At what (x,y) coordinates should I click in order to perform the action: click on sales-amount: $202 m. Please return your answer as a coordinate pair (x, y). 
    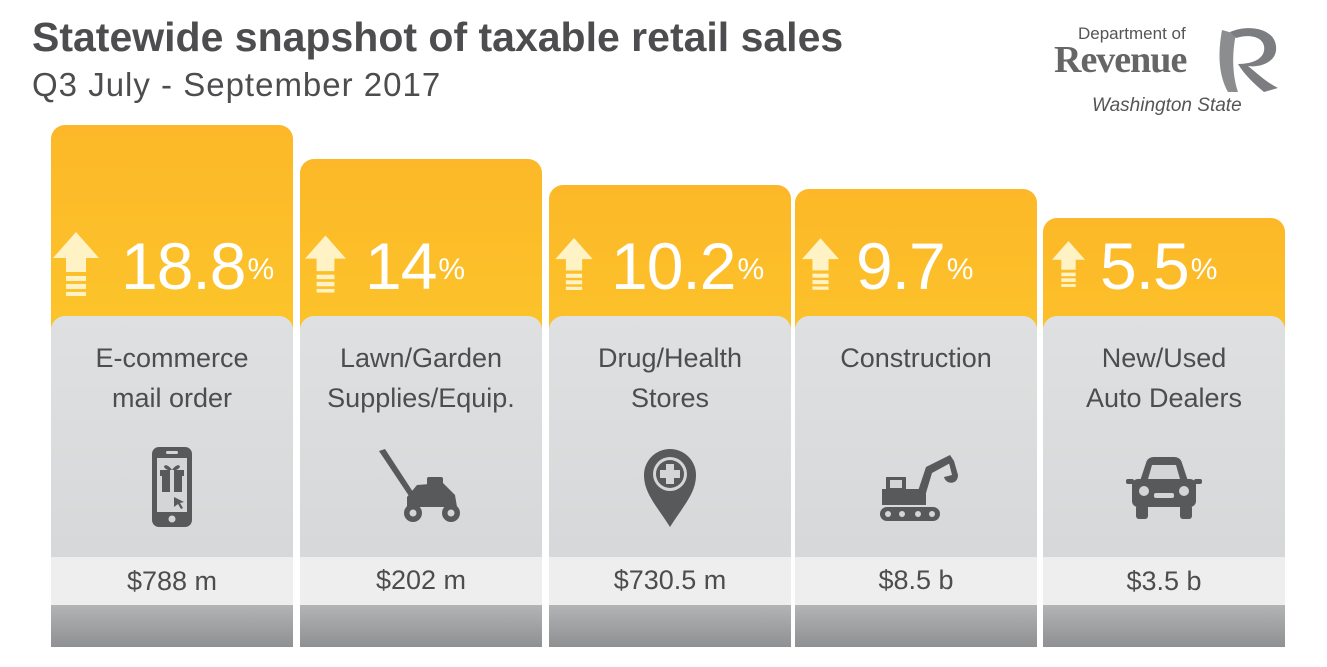
    Looking at the image, I should click on (421, 580).